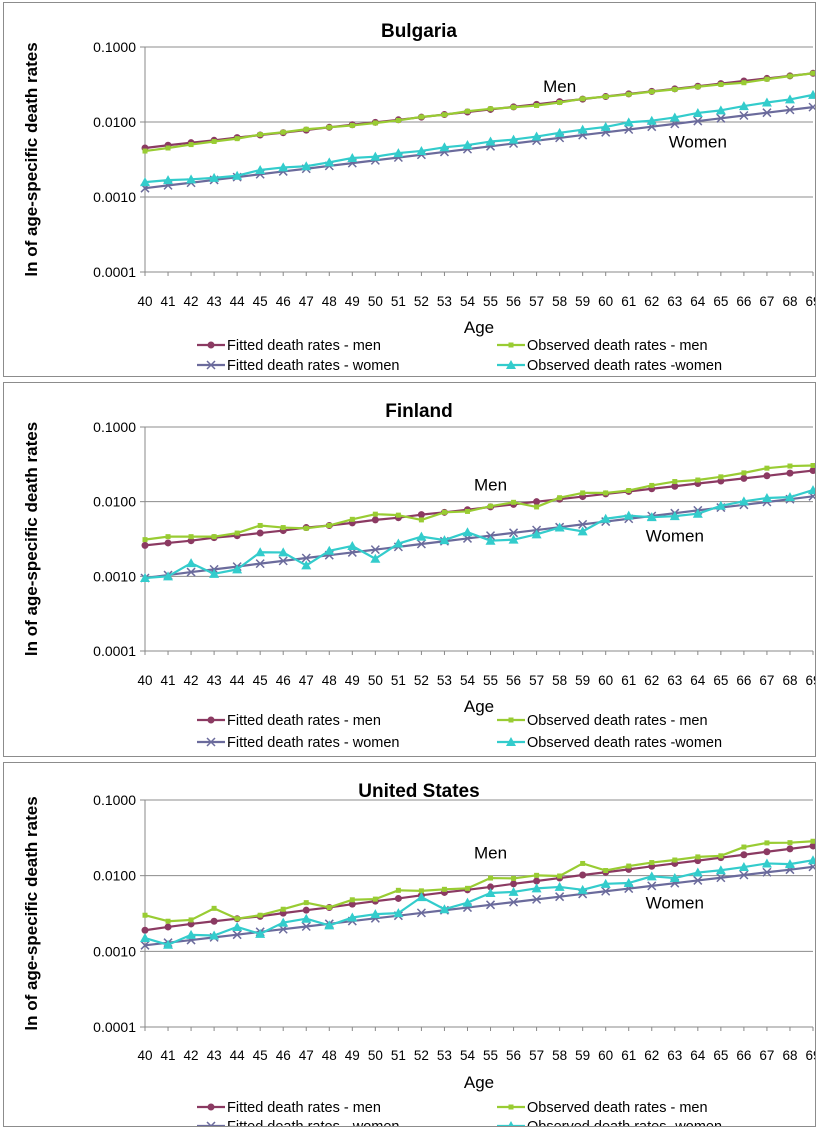 The width and height of the screenshot is (819, 1129). I want to click on series-line-observed-death-rates-women, so click(479, 902).